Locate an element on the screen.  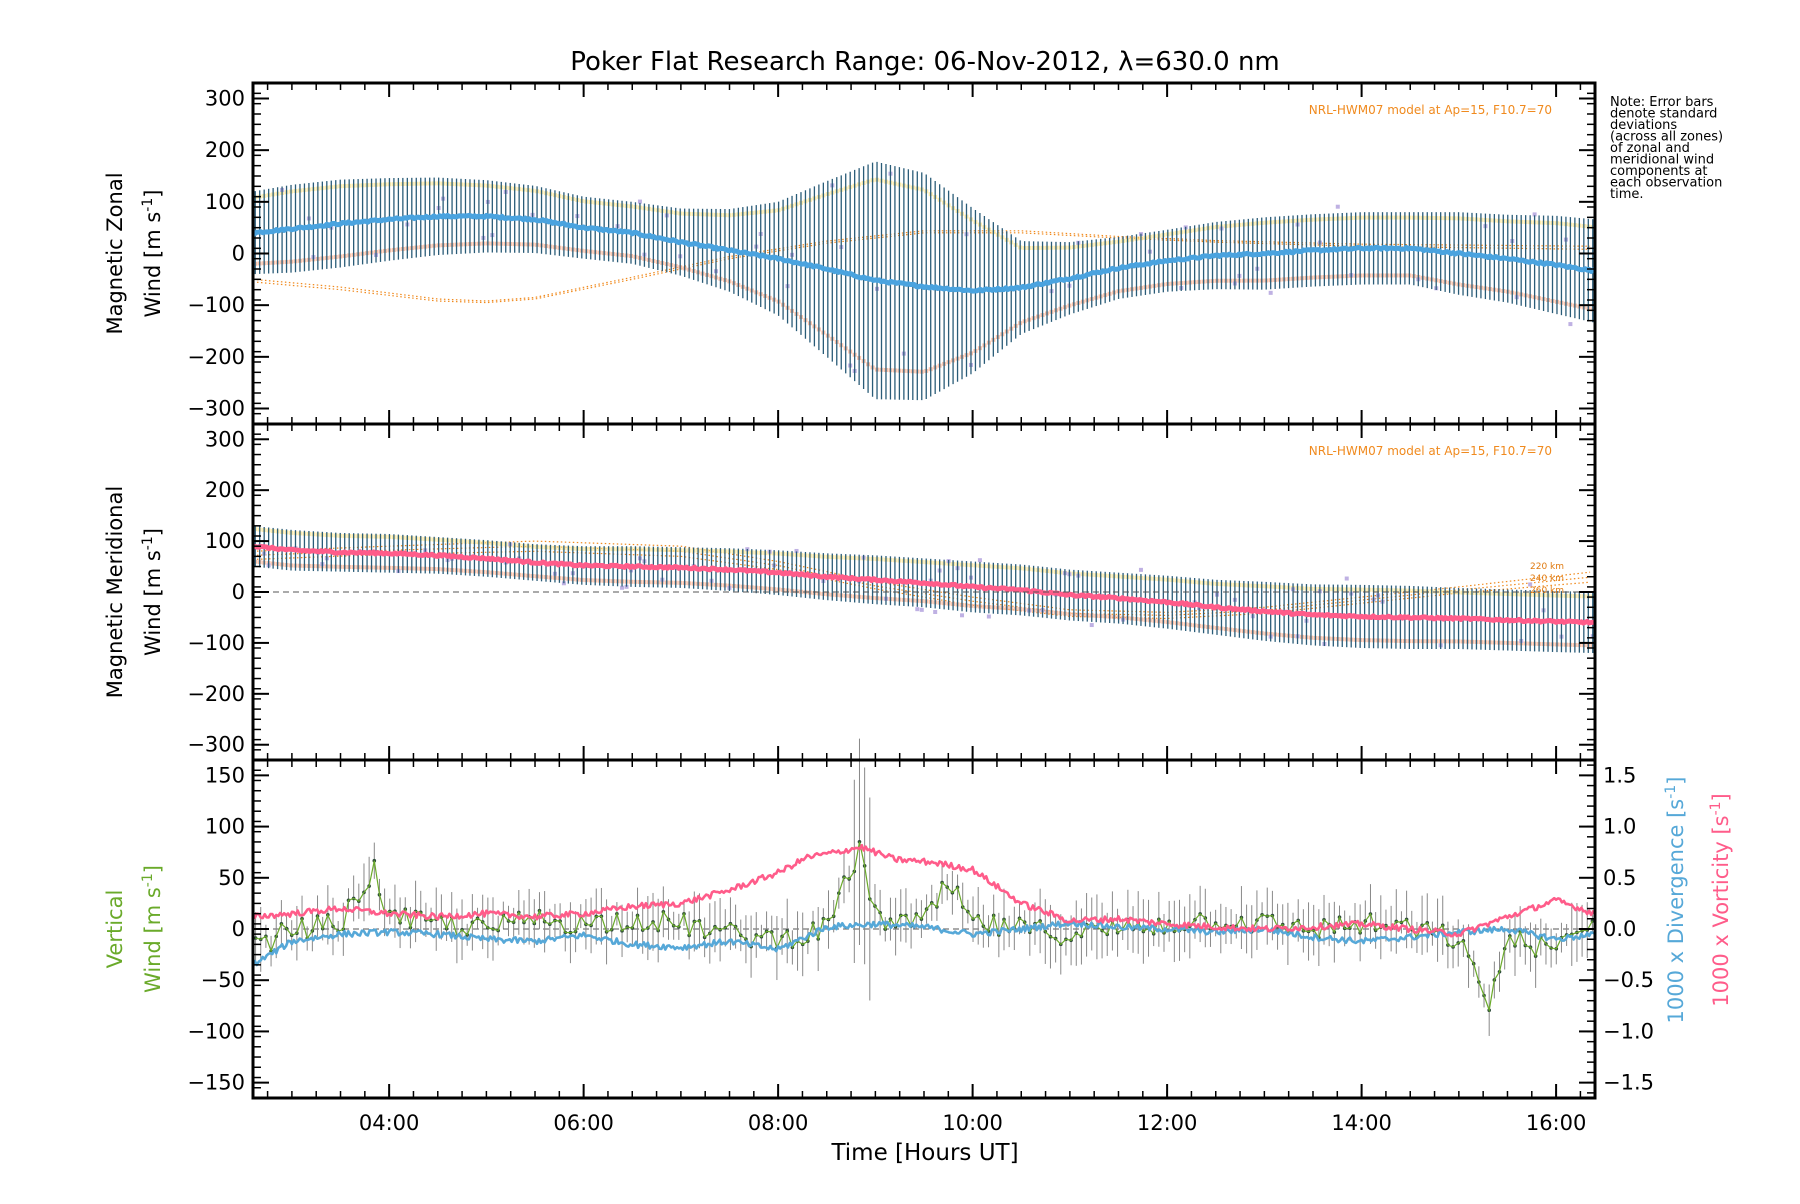
zonal-y-tick-label: 100 is located at coordinates (225, 202).